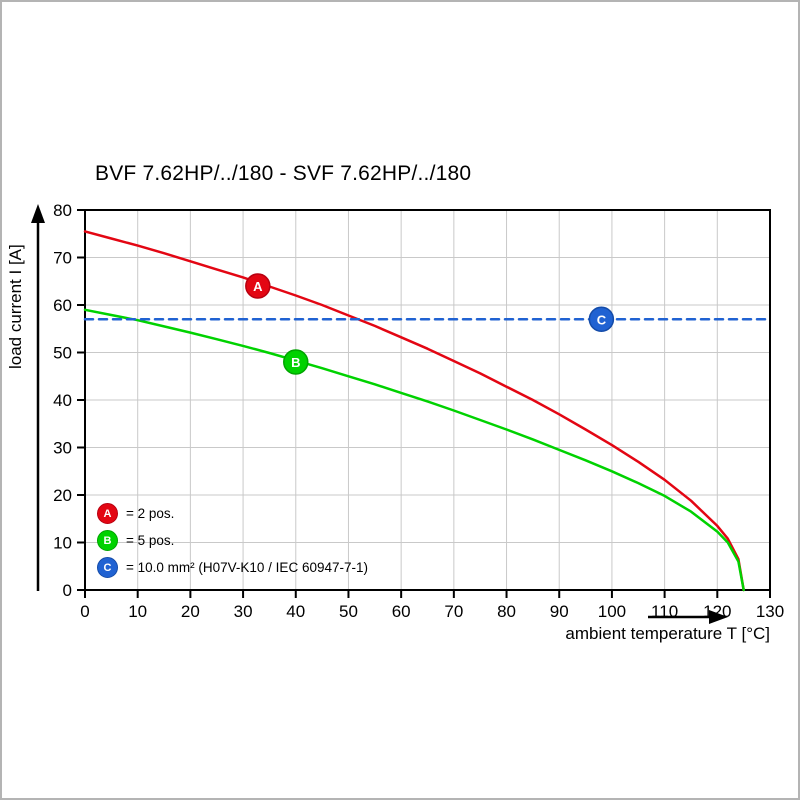 Image resolution: width=800 pixels, height=800 pixels. Describe the element at coordinates (62, 400) in the screenshot. I see `y-tick-label: 40` at that location.